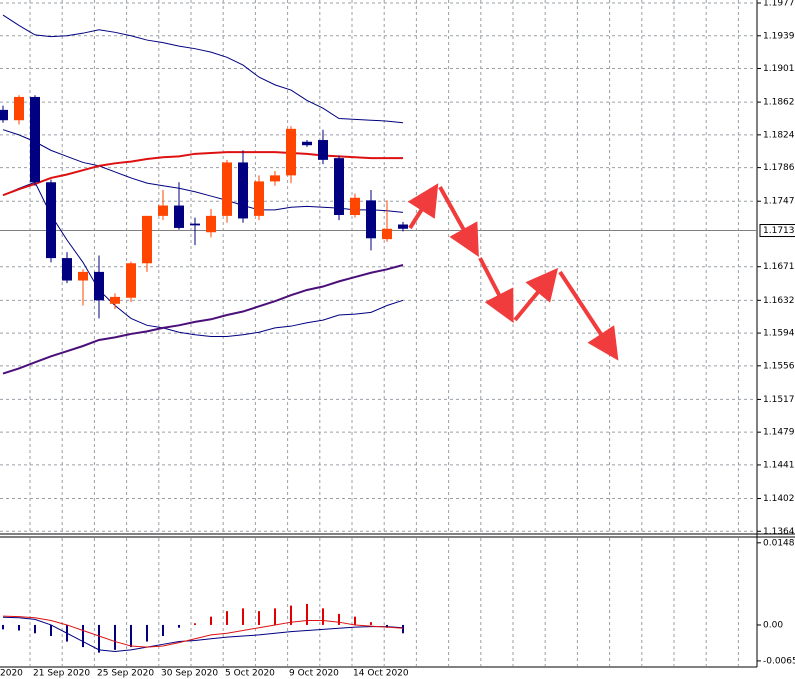  Describe the element at coordinates (779, 465) in the screenshot. I see `y-tick-label: 1.14410` at that location.